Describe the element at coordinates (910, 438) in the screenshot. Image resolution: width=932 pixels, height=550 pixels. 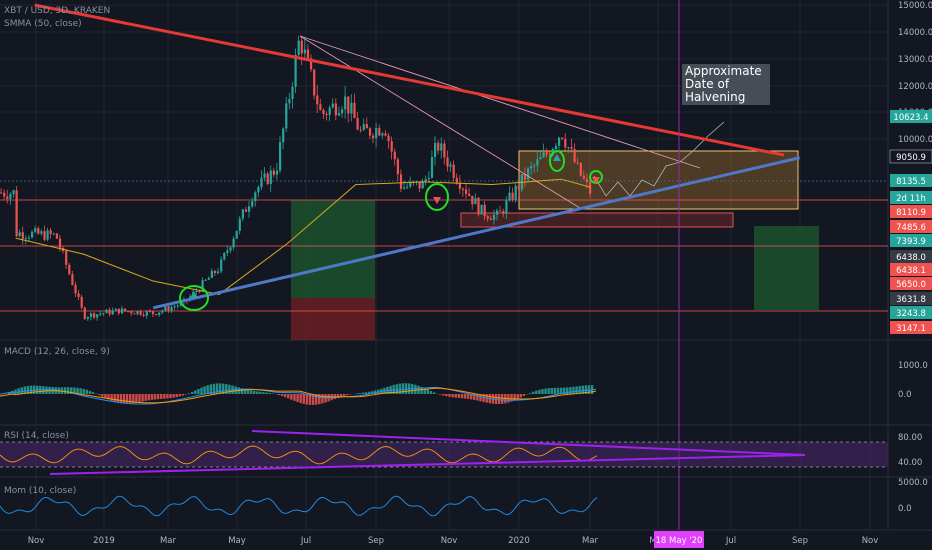
I see `rsi-tick-0: 80.00` at that location.